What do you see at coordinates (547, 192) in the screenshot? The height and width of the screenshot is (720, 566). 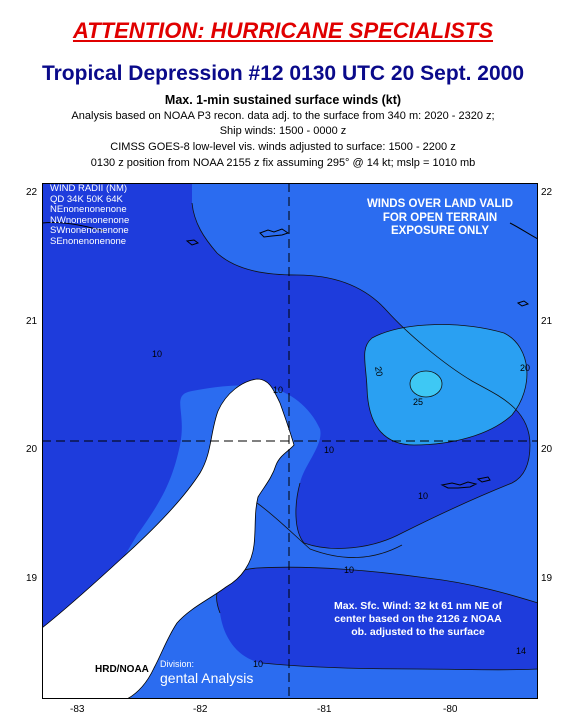 I see `lat-label-right: 22` at bounding box center [547, 192].